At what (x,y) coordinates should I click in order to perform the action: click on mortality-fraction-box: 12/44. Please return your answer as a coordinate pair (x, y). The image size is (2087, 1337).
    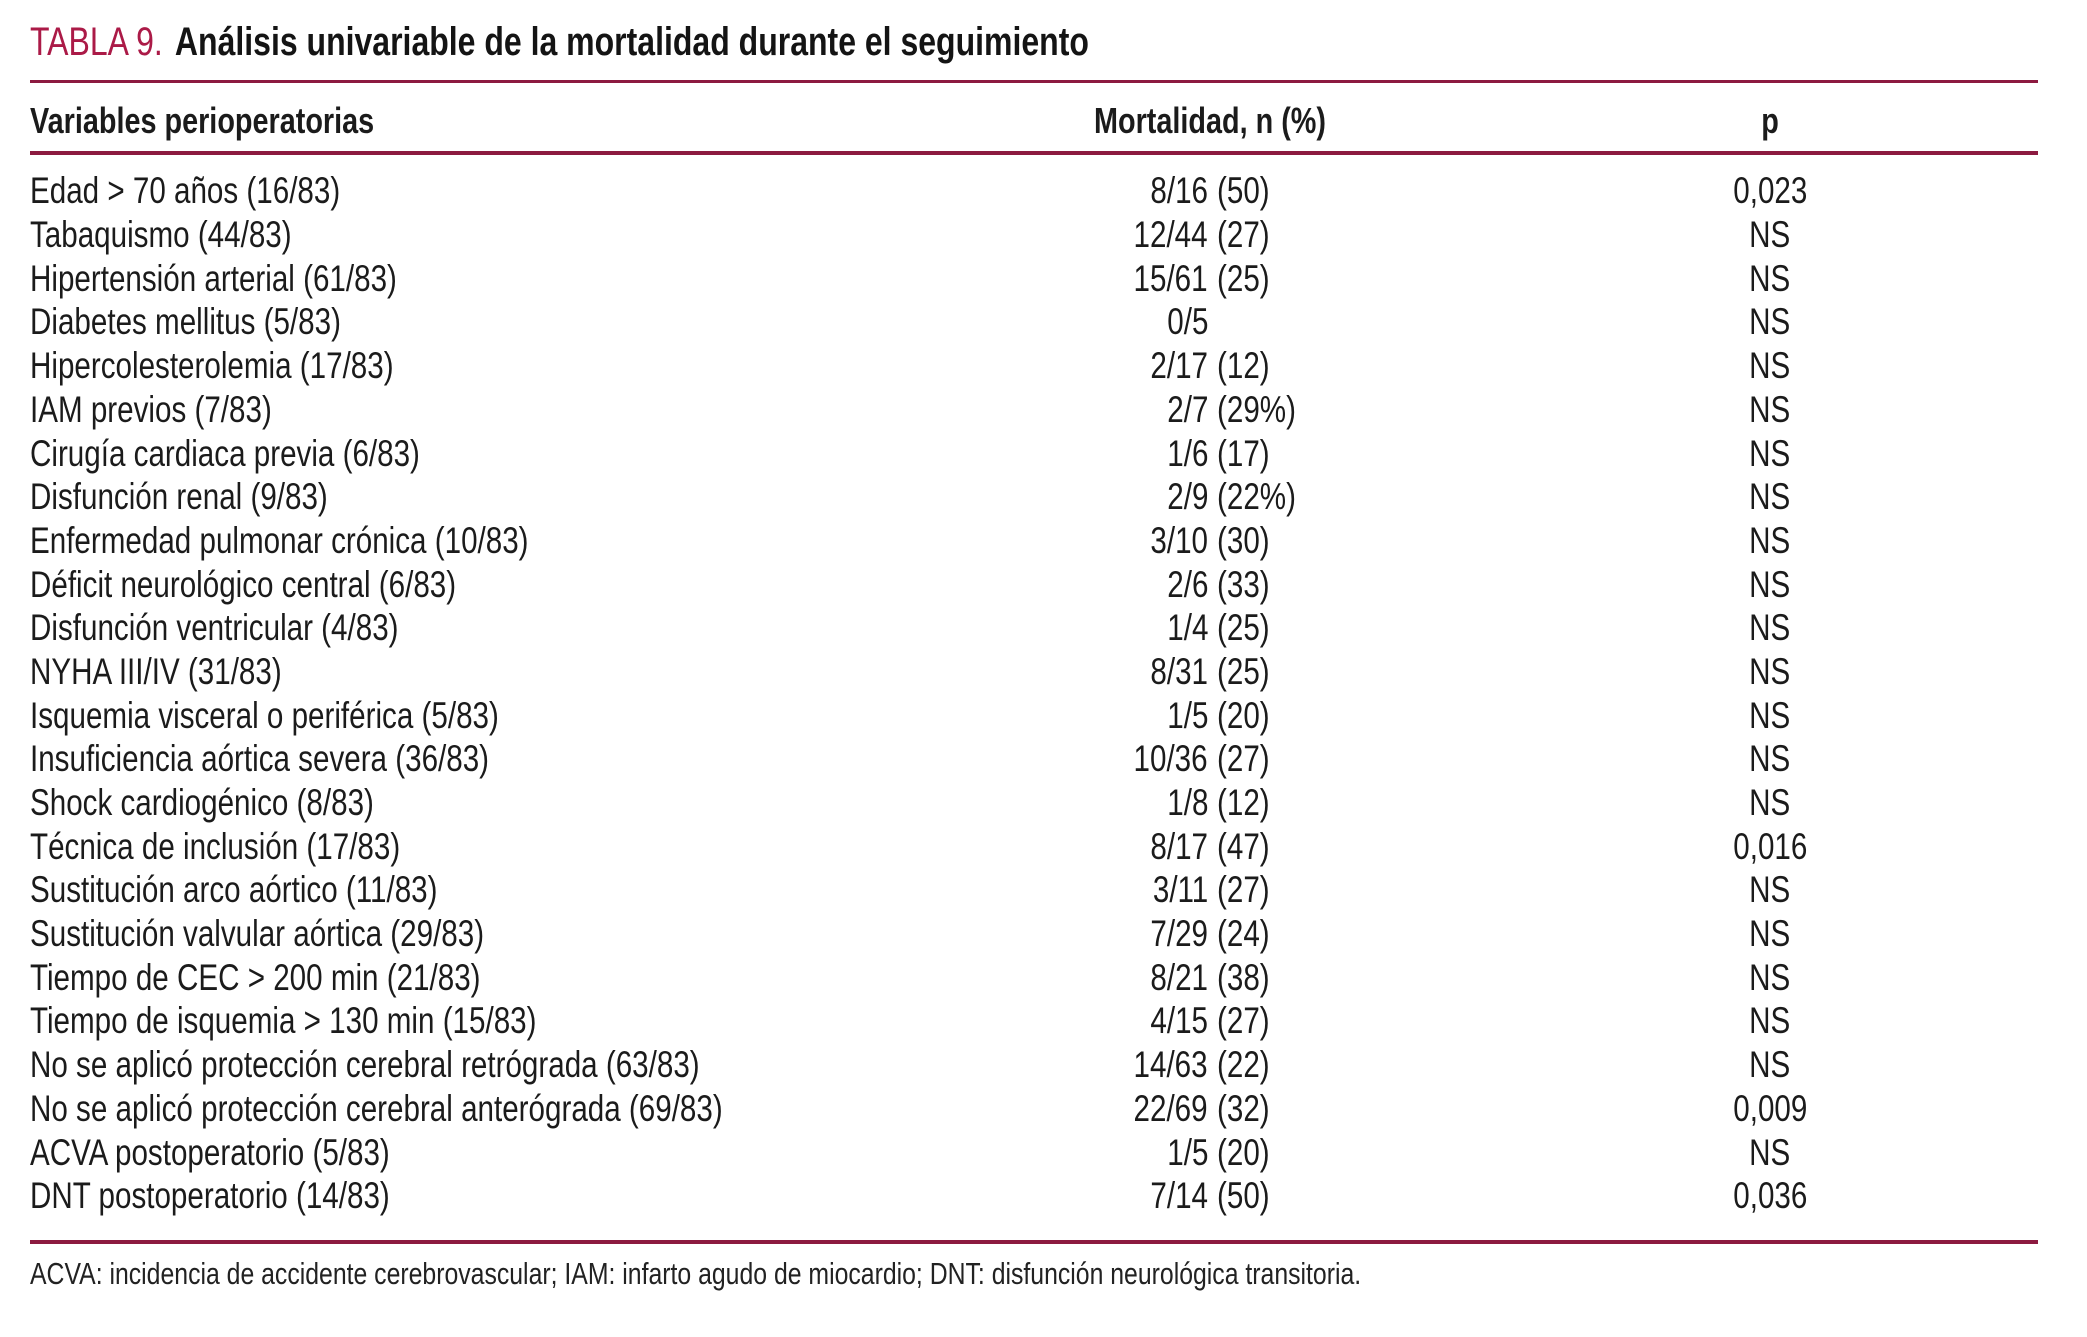
    Looking at the image, I should click on (1079, 235).